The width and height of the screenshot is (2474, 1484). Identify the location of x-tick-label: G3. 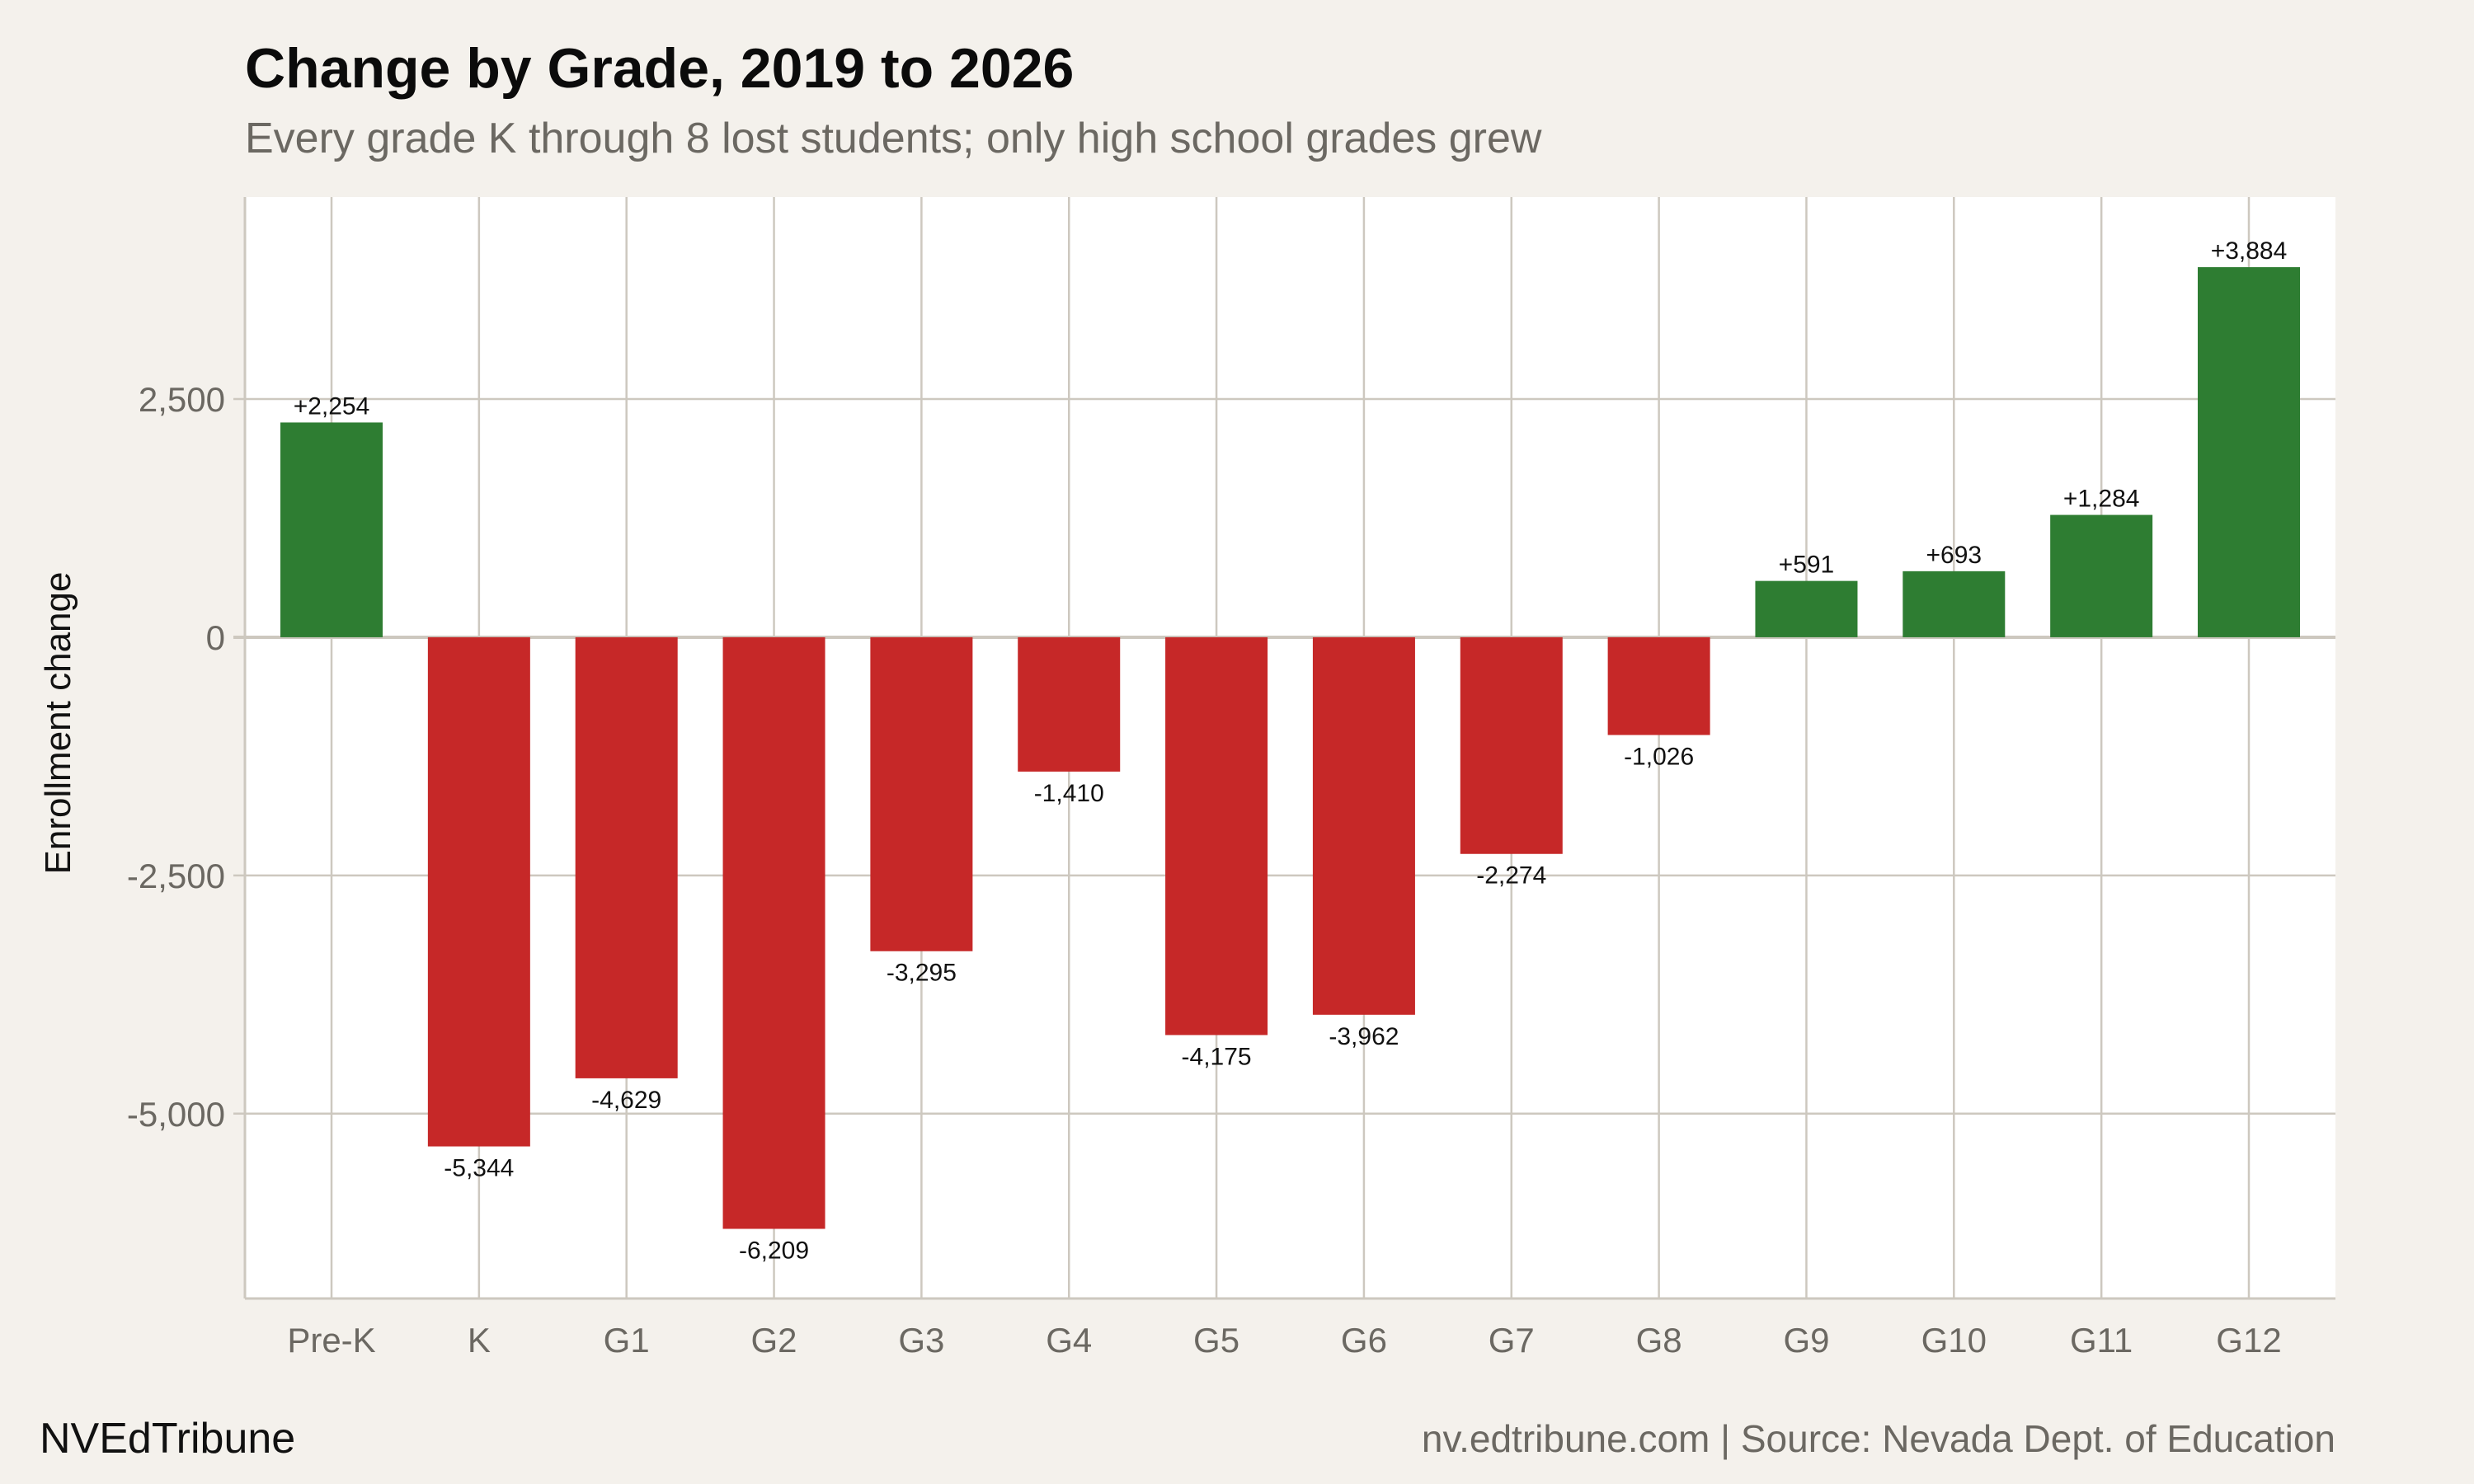
(921, 1340).